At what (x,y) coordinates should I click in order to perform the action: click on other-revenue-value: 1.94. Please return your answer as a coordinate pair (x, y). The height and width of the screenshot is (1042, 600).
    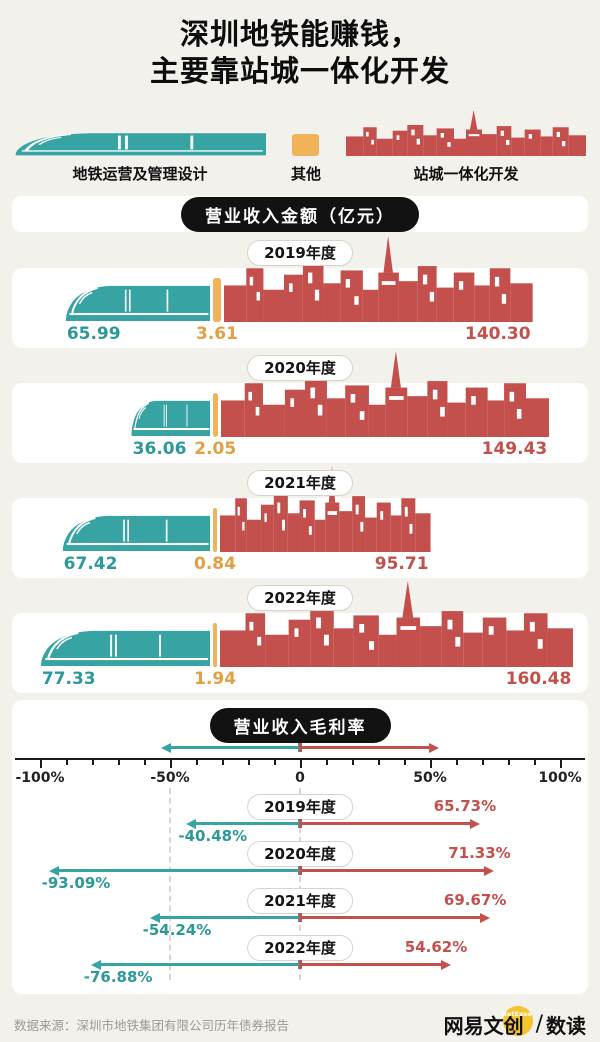
    Looking at the image, I should click on (215, 679).